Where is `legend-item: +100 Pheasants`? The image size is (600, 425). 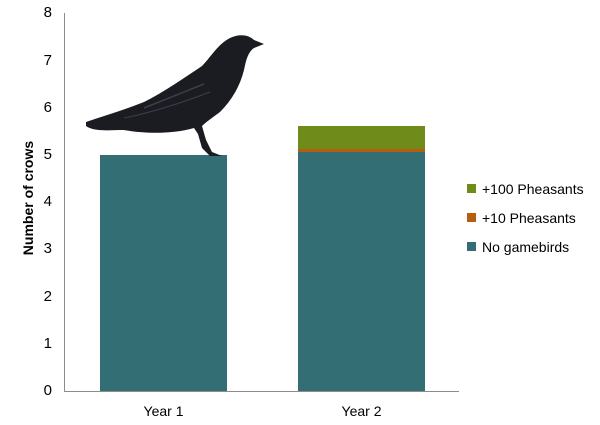
legend-item: +100 Pheasants is located at coordinates (525, 188).